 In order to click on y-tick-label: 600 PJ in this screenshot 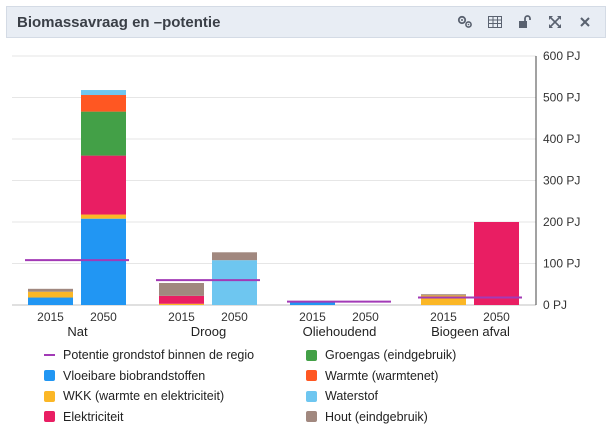, I will do `click(561, 56)`.